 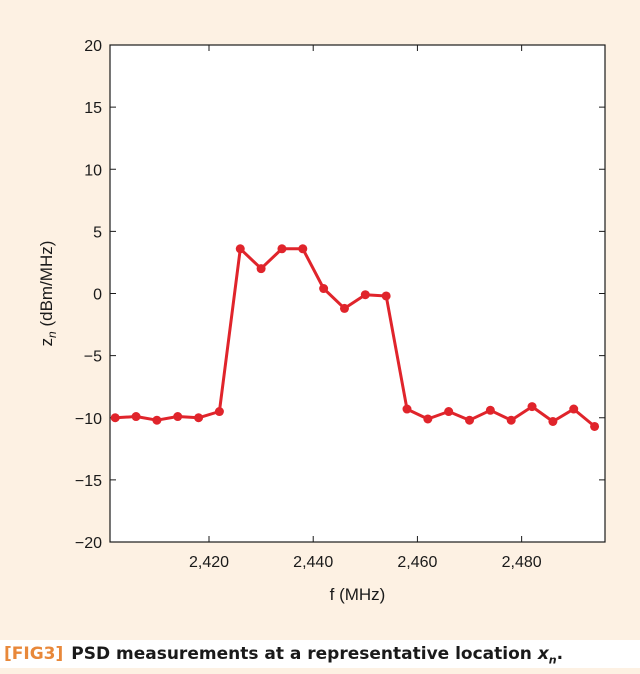 I want to click on x-tick-label: 2,480, so click(x=522, y=562).